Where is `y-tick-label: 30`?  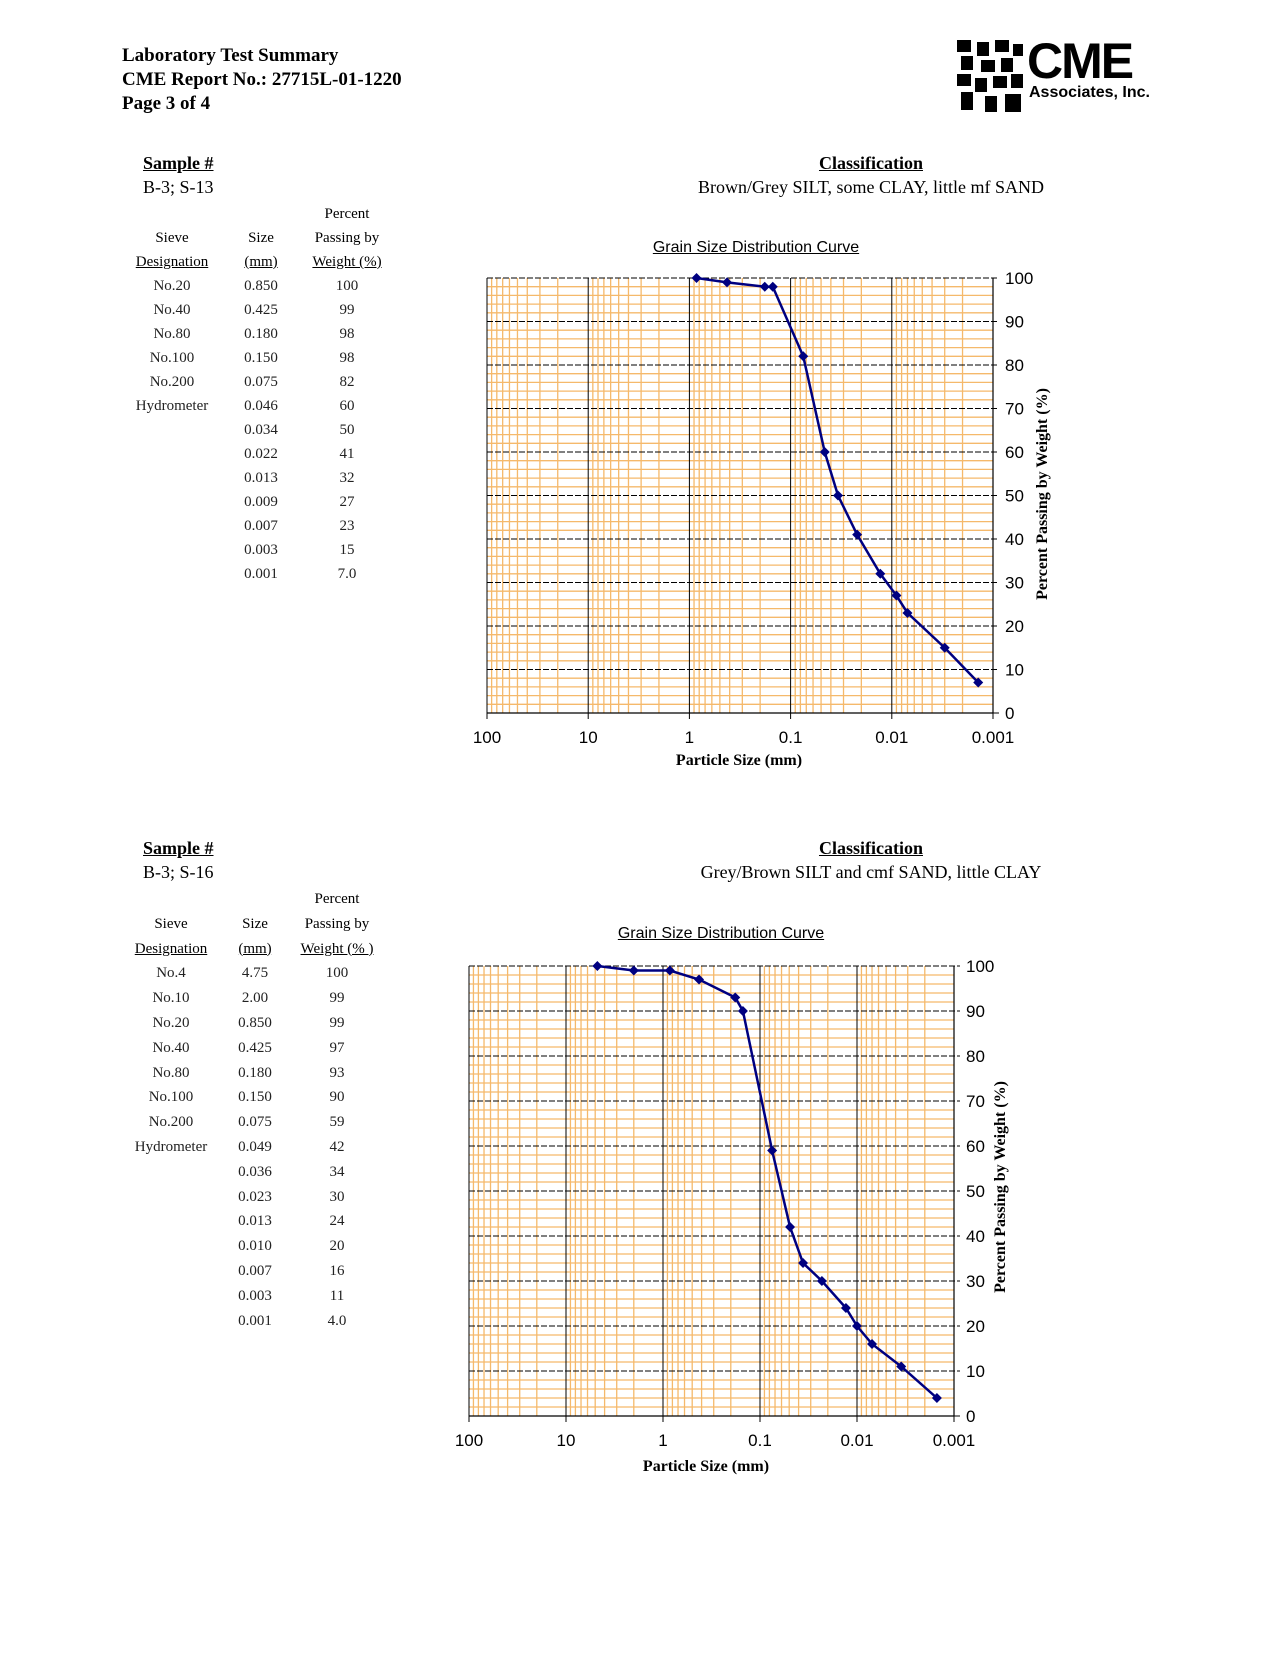
y-tick-label: 30 is located at coordinates (1014, 583).